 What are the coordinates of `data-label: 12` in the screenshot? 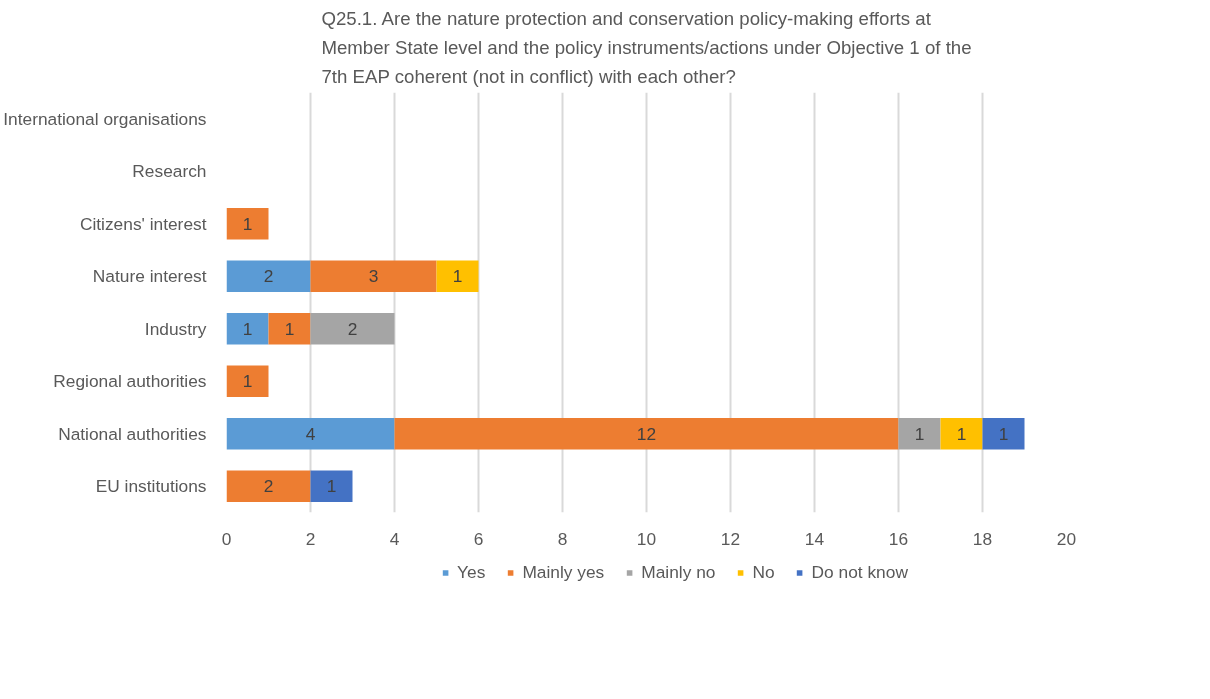 It's located at (646, 433).